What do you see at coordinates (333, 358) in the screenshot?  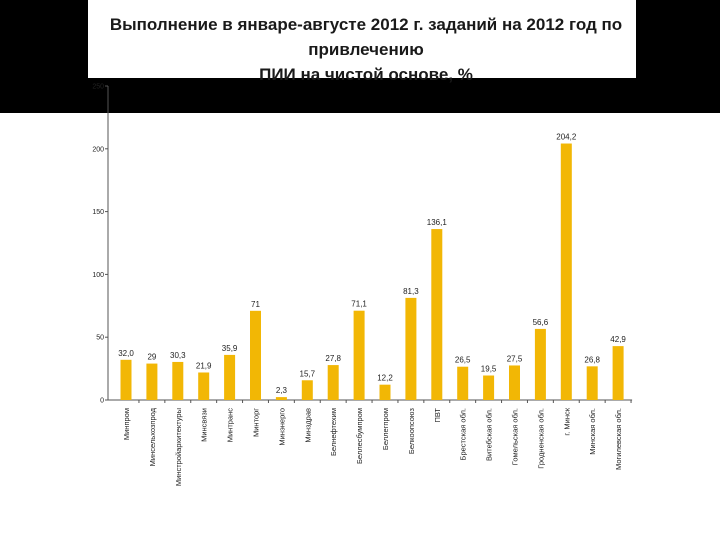 I see `data-label: 27,8` at bounding box center [333, 358].